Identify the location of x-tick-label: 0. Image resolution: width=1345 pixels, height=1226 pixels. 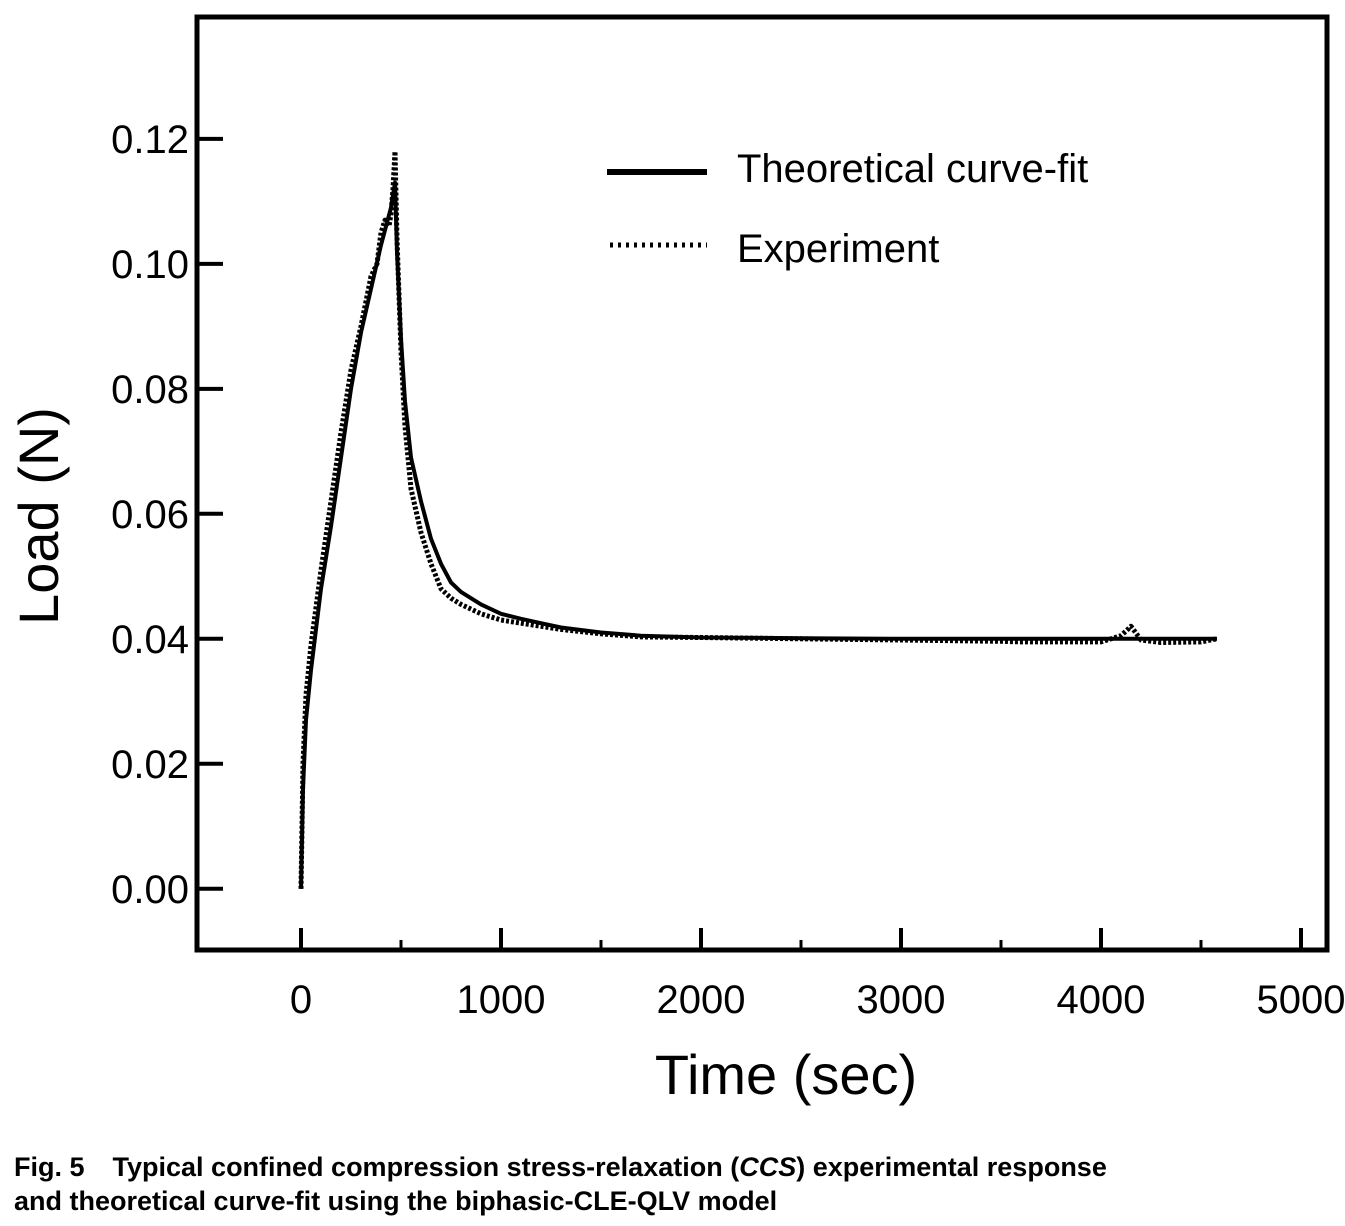
(301, 1000).